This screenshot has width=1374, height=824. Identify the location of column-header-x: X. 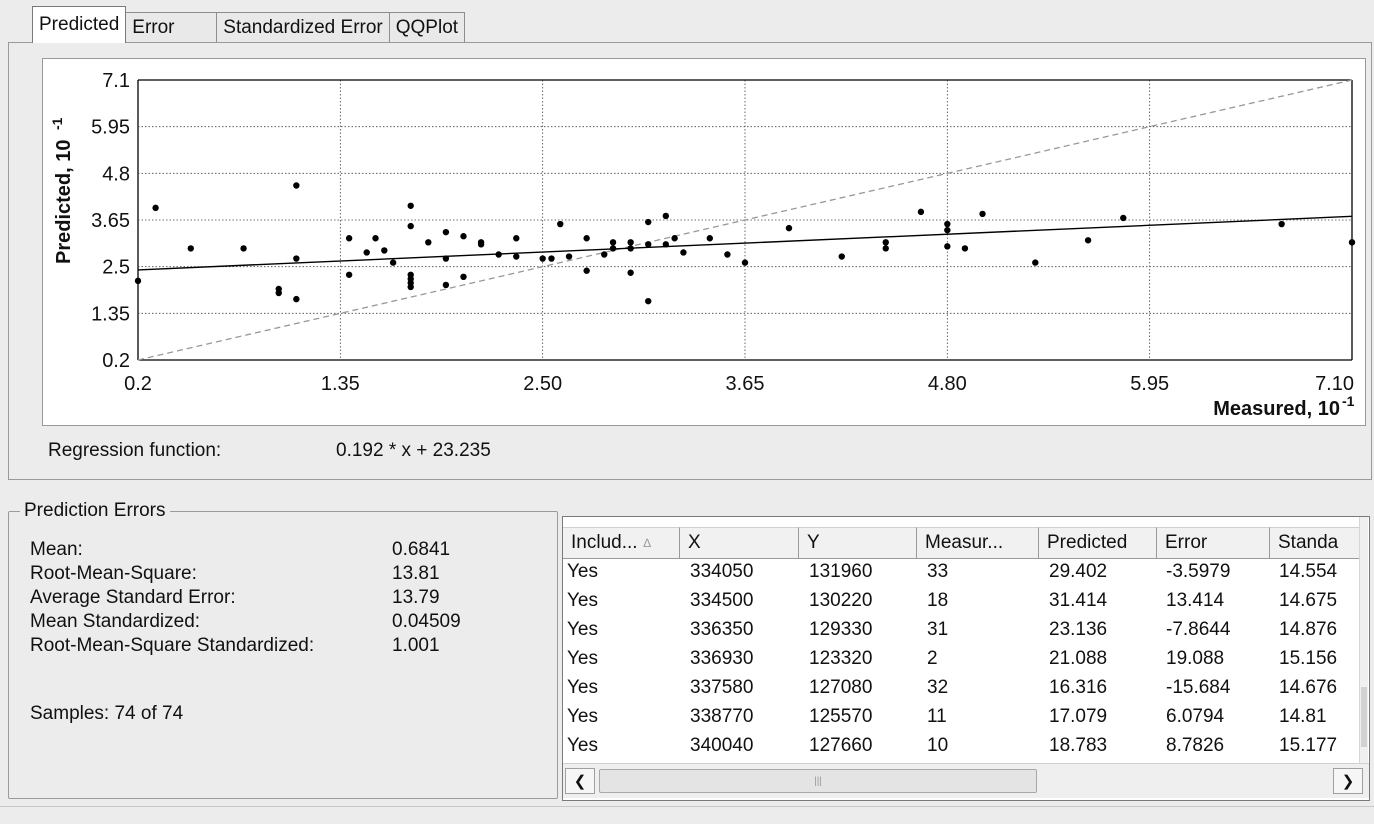
(739, 543).